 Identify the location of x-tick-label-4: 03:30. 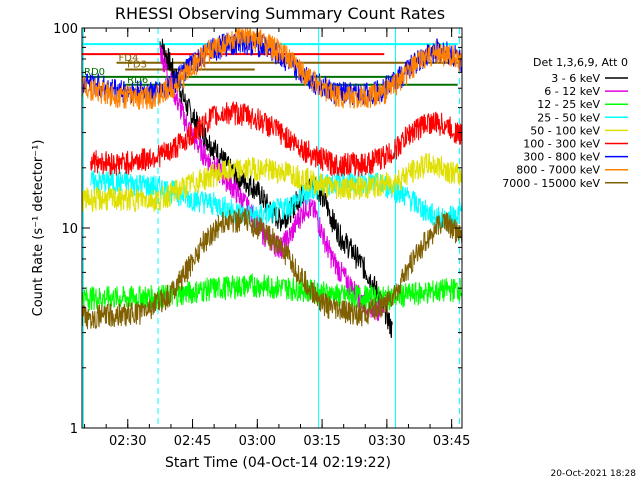
(386, 441).